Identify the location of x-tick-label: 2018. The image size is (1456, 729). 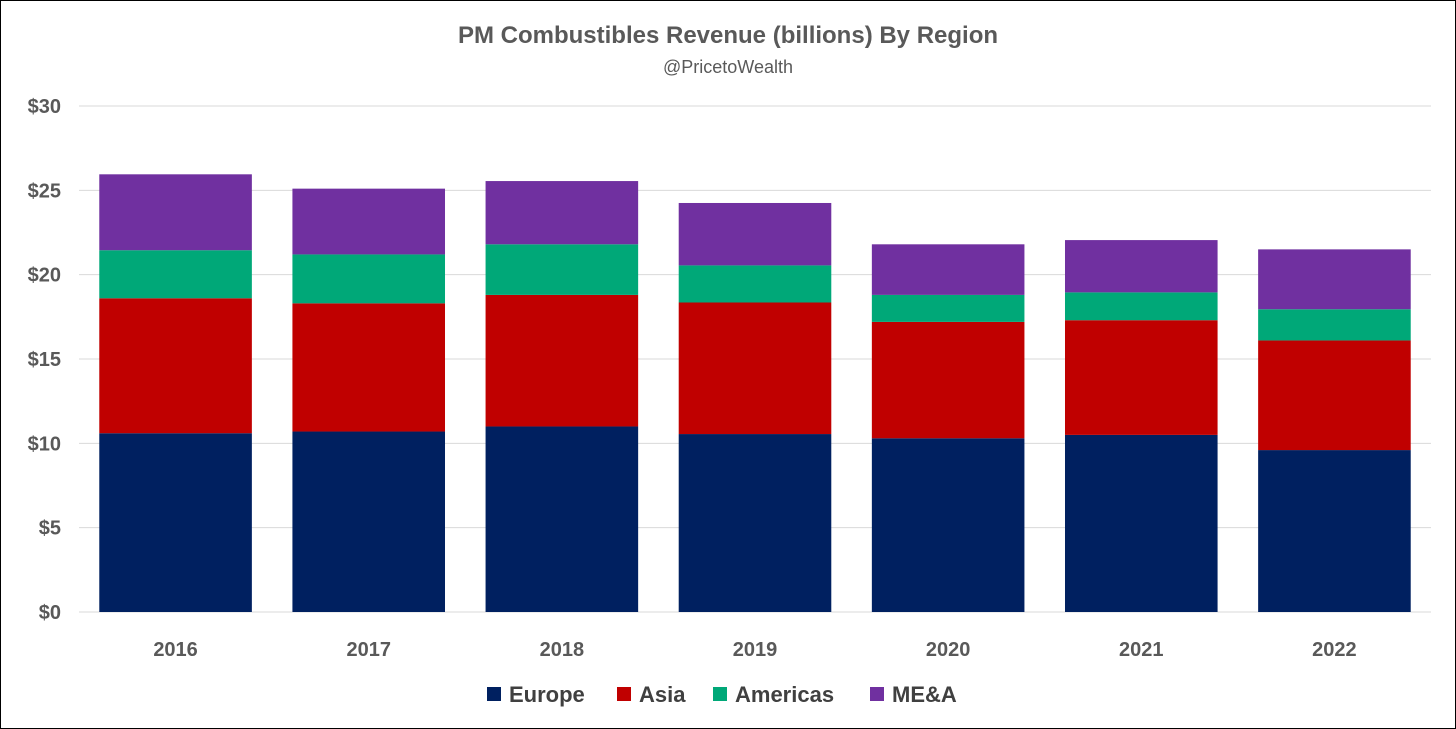
(562, 650).